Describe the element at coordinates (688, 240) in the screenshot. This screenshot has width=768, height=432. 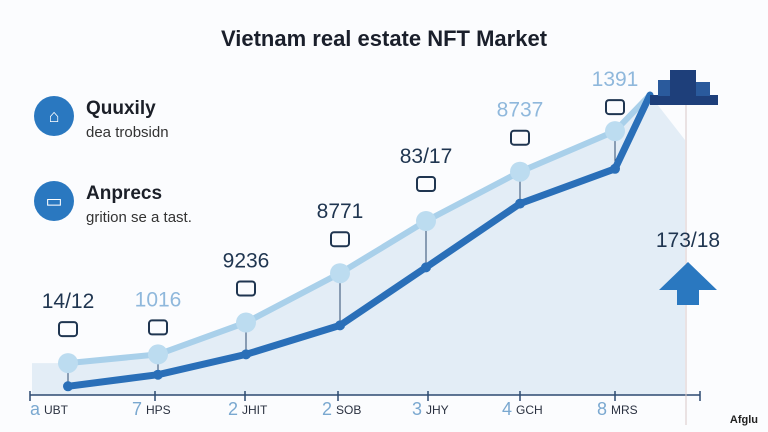
I see `side-value: 173/18` at that location.